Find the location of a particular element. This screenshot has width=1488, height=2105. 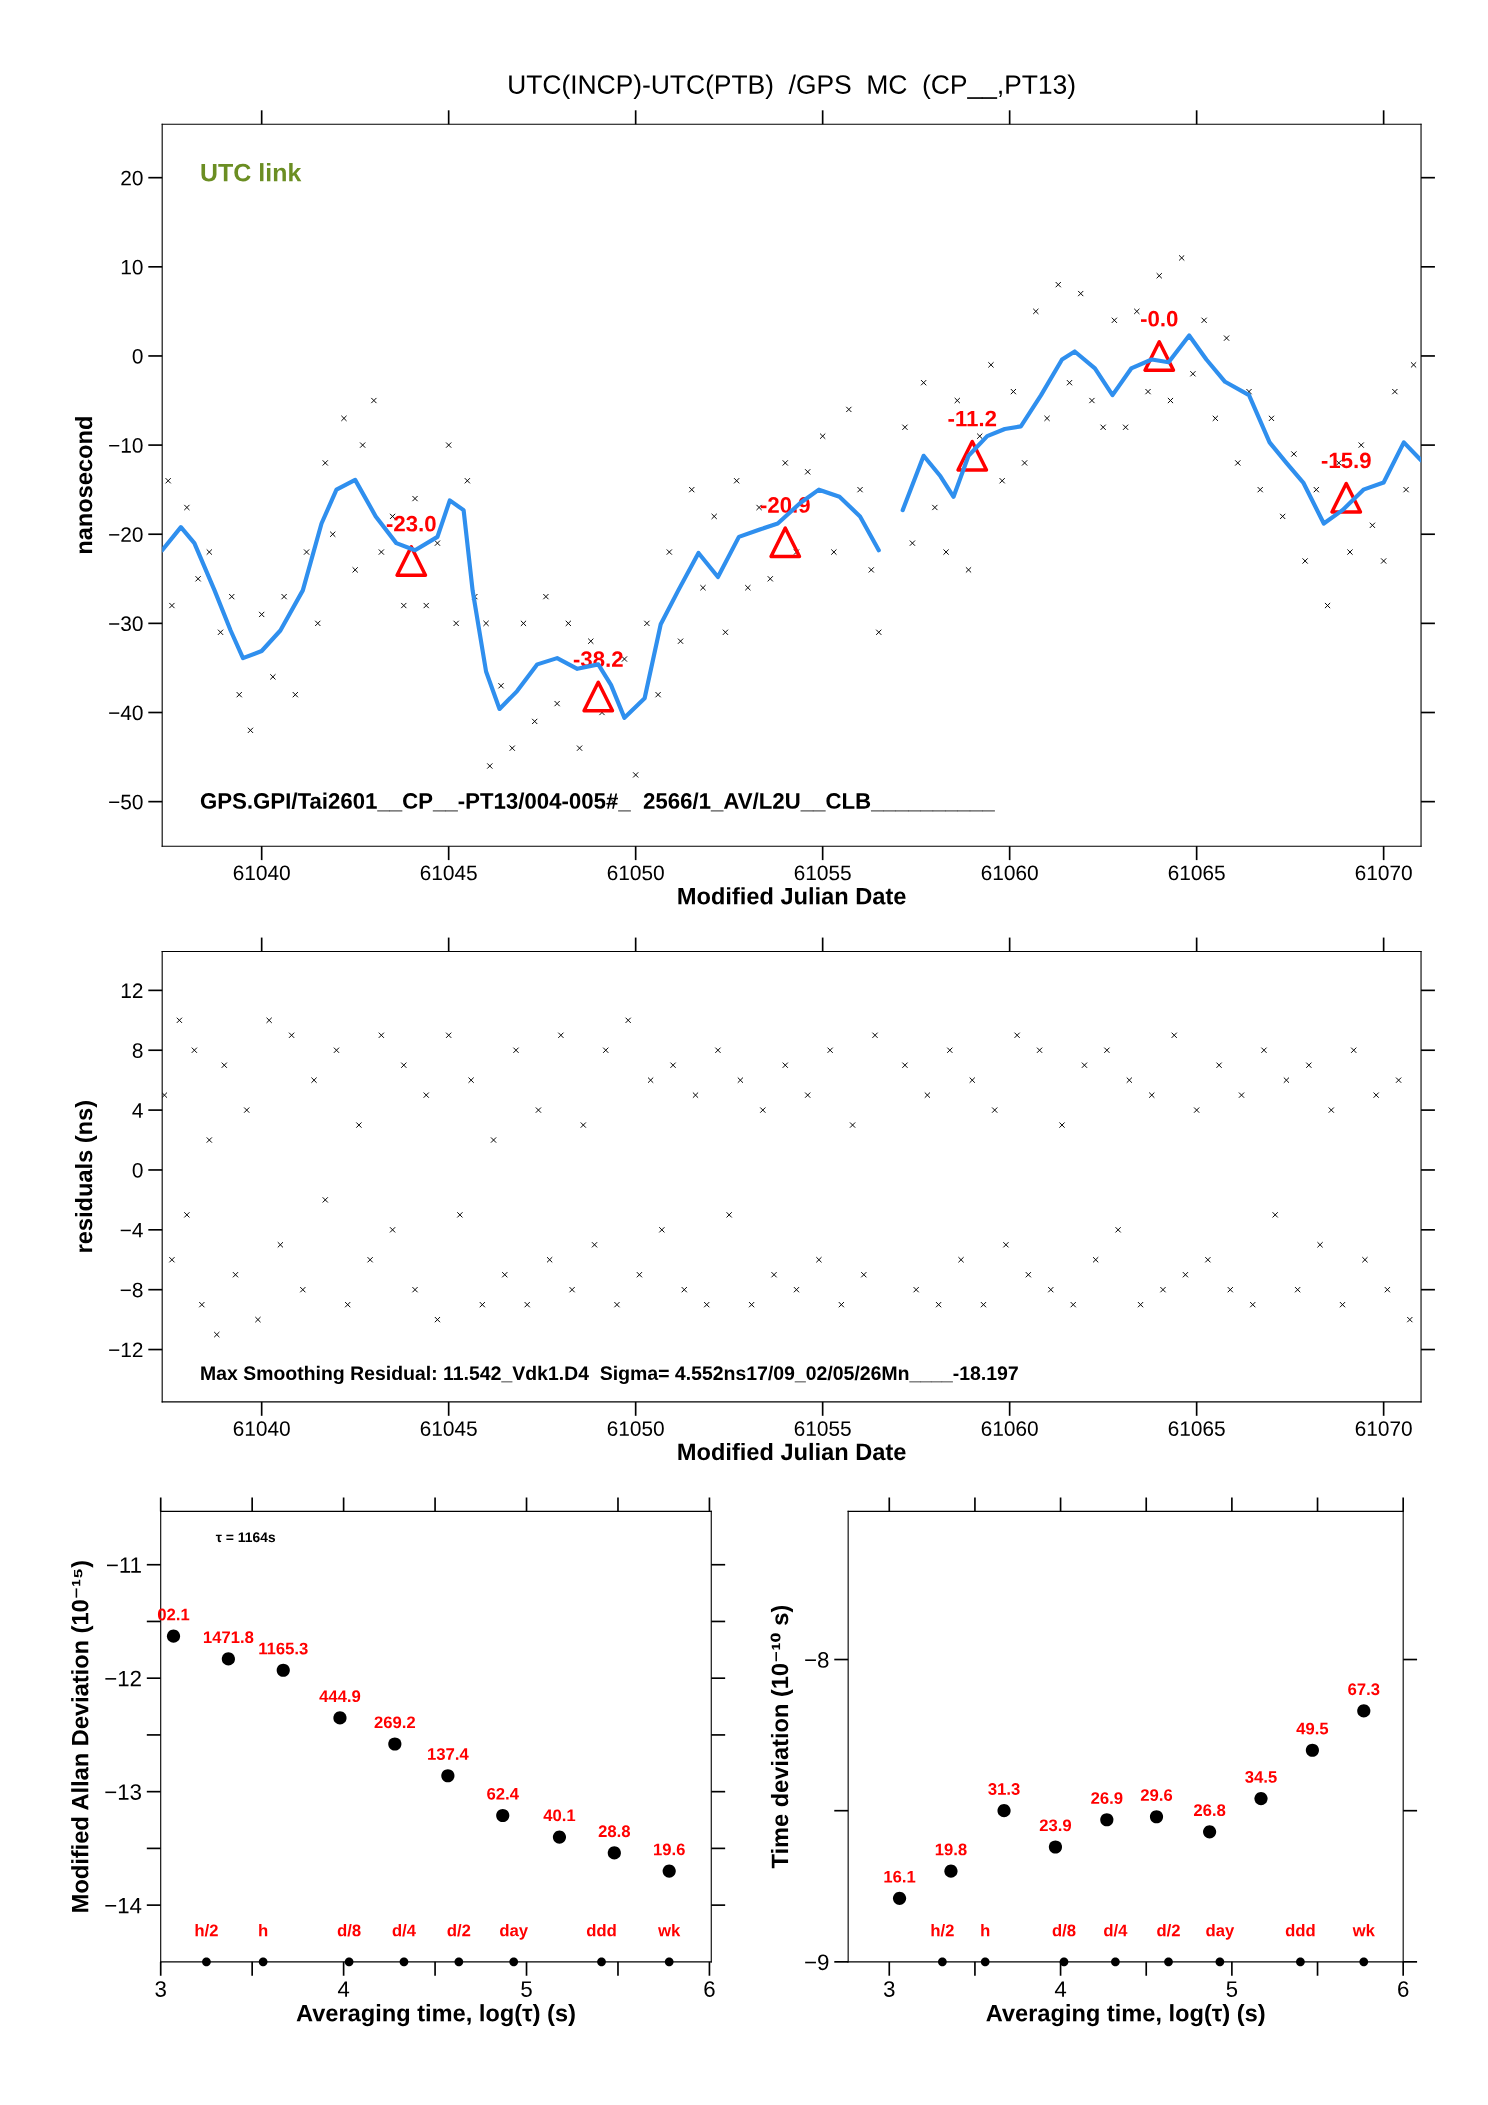

y-tick-label: −14 is located at coordinates (123, 1905).